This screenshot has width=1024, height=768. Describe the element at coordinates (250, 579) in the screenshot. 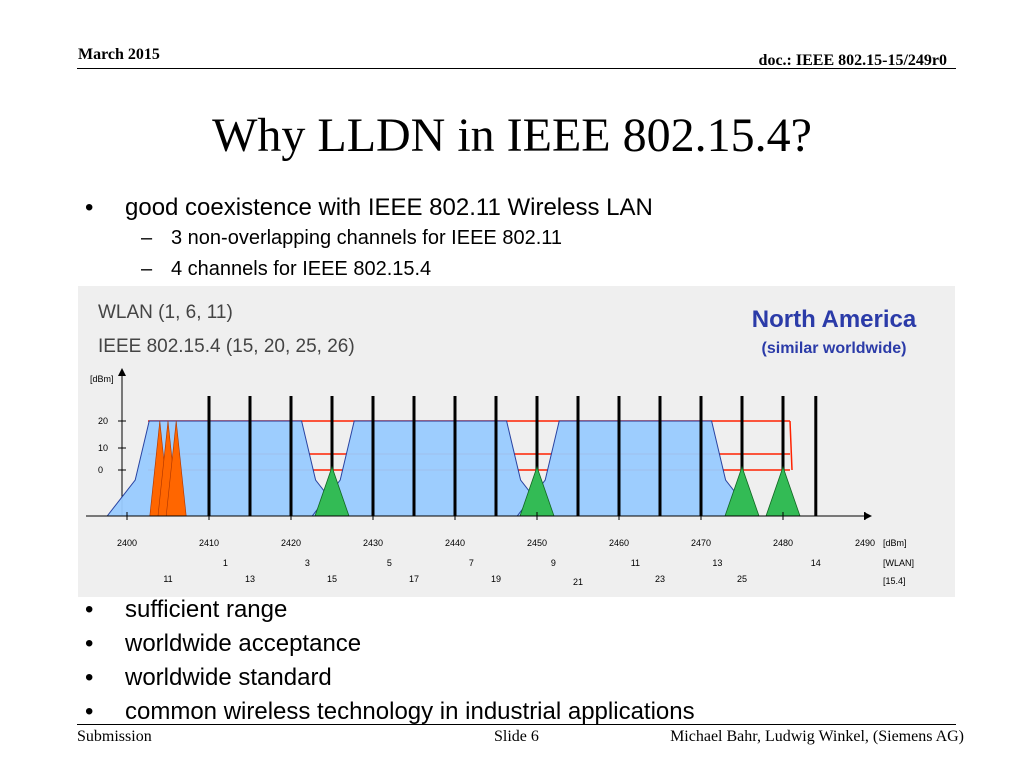

I see `zigbee-channel-label: 13` at that location.